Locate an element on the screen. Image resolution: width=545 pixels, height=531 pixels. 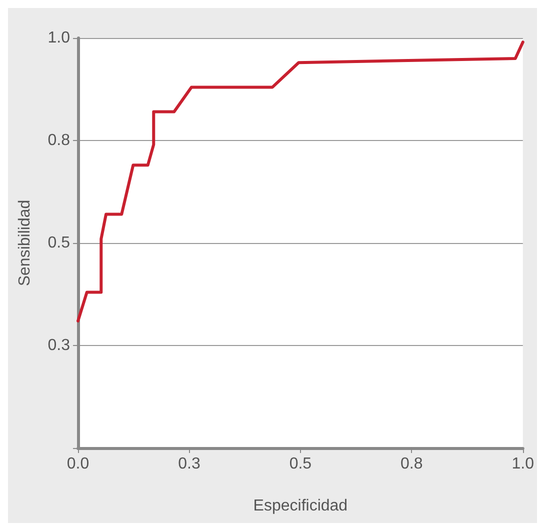
y-tick-label: 1.0 is located at coordinates (59, 38).